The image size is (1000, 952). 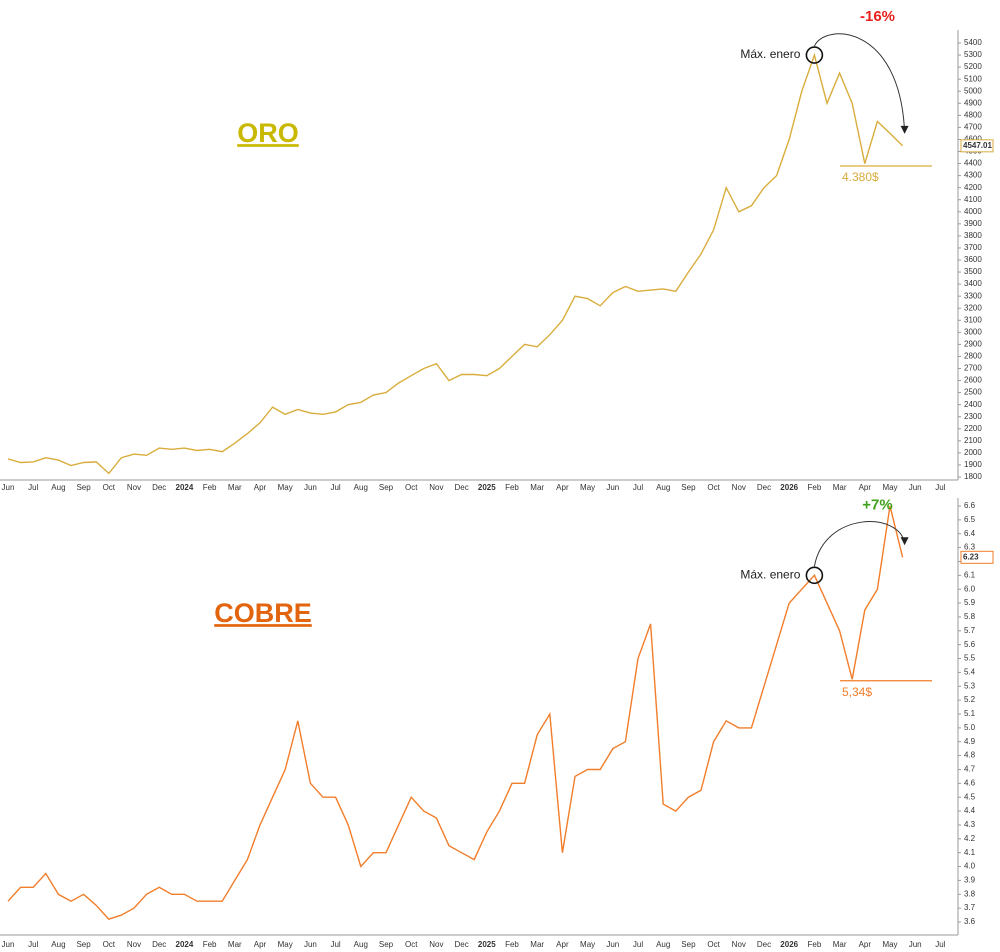 What do you see at coordinates (857, 692) in the screenshot?
I see `support-label: 5,34$` at bounding box center [857, 692].